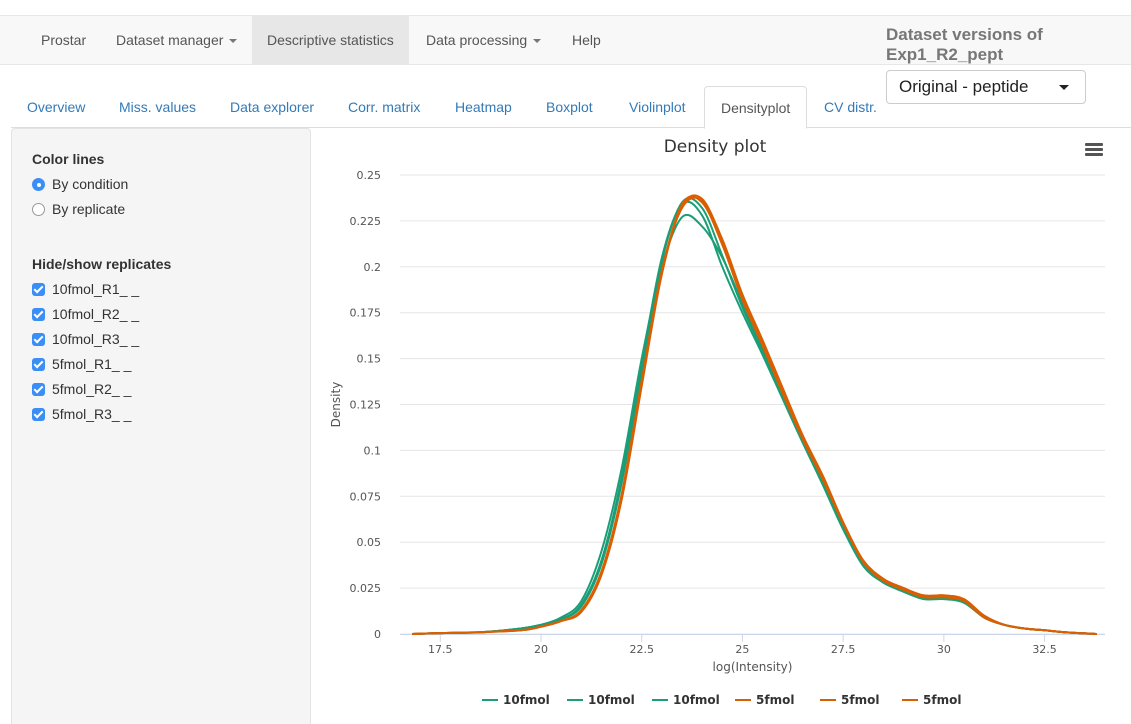 The image size is (1131, 724). What do you see at coordinates (373, 450) in the screenshot?
I see `y-tick-label: 0.1` at bounding box center [373, 450].